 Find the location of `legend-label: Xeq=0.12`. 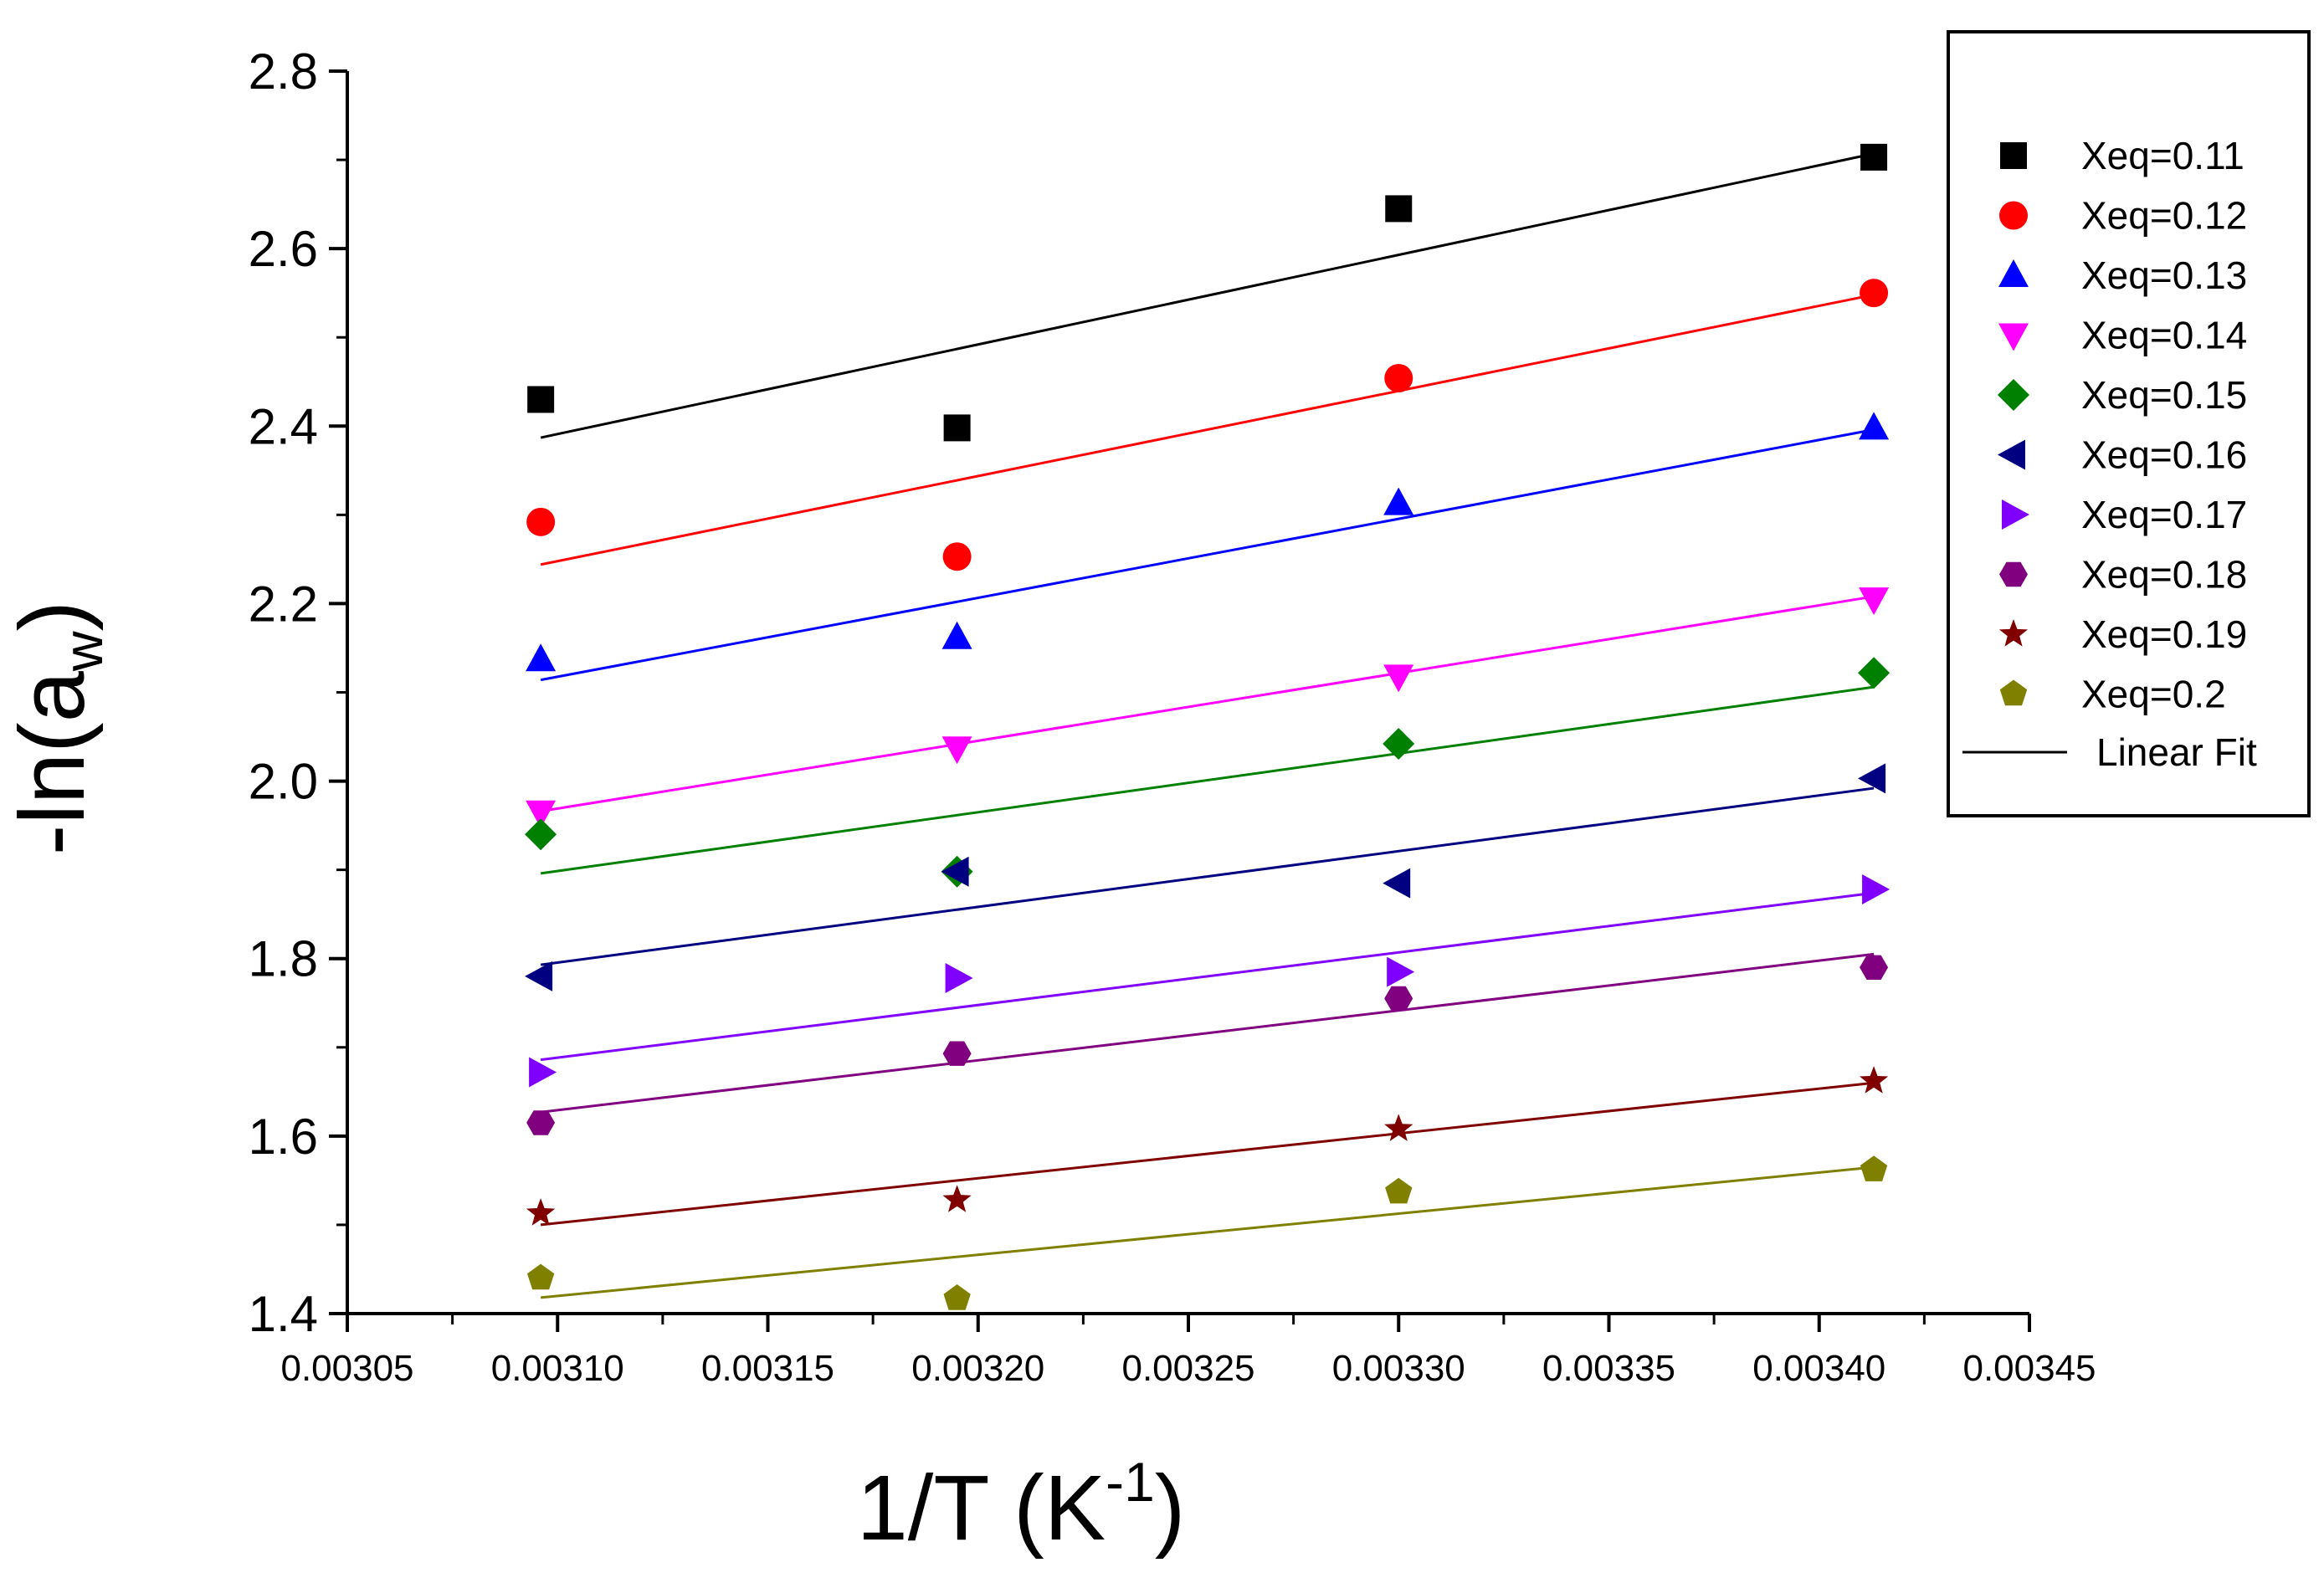

legend-label: Xeq=0.12 is located at coordinates (2164, 216).